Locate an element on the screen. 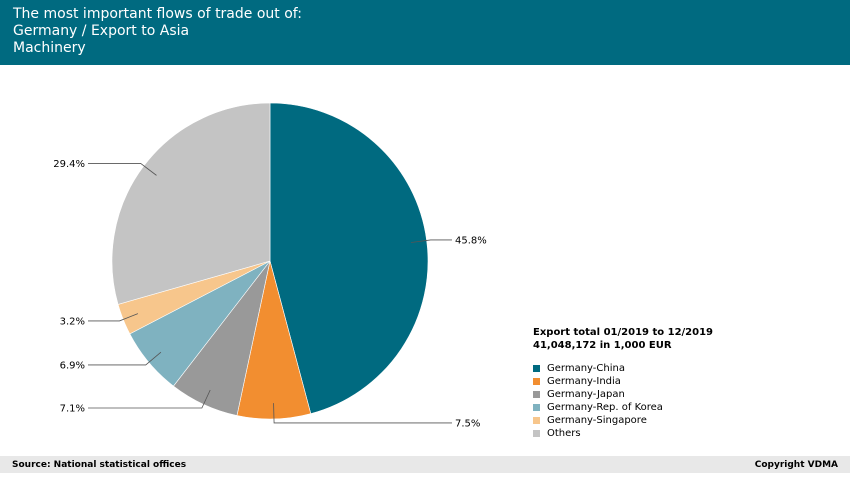 Image resolution: width=850 pixels, height=480 pixels. legend-label: Germany-Rep. of Korea is located at coordinates (605, 407).